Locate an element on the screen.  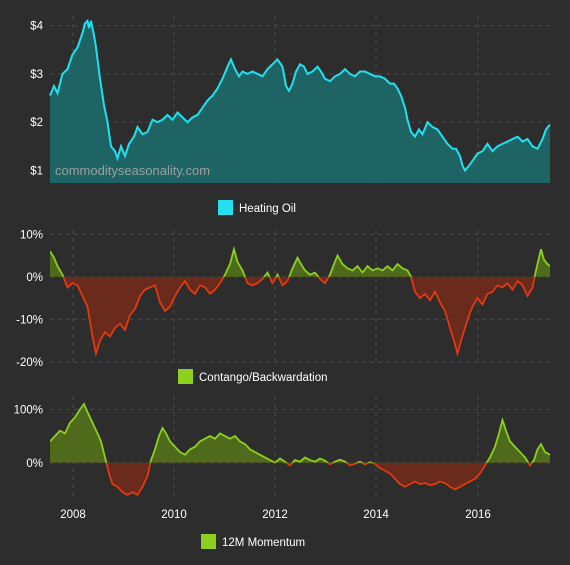
contango-ytick-label: -20% is located at coordinates (29, 363).